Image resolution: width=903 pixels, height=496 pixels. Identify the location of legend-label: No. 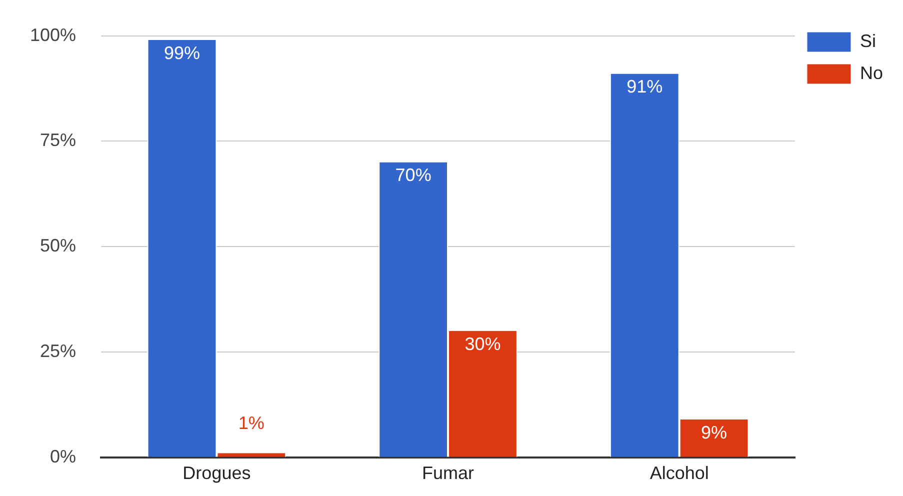
(872, 72).